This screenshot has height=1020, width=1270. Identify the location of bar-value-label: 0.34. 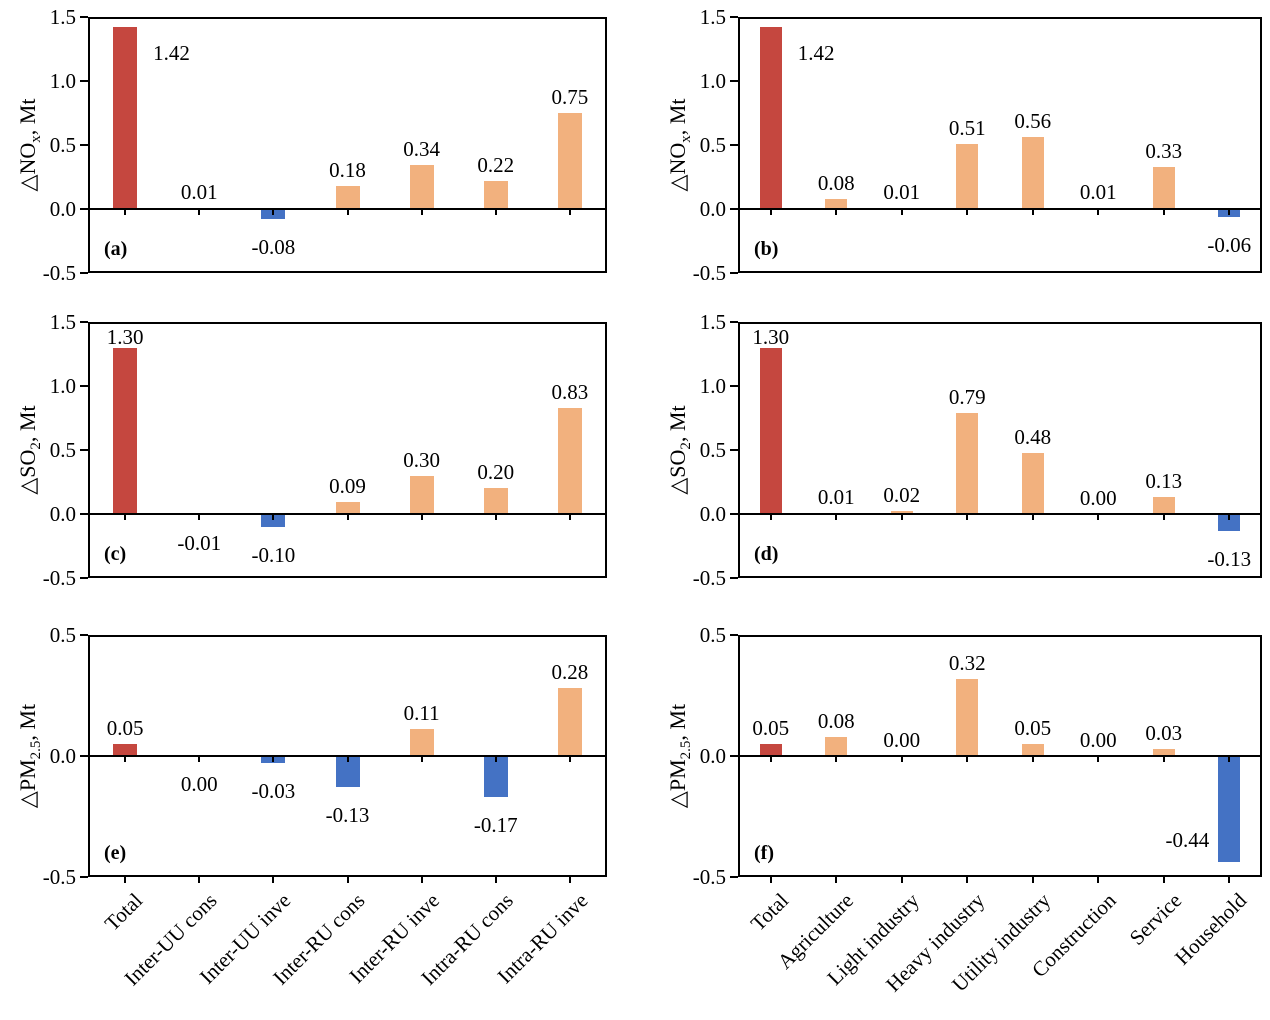
(422, 149).